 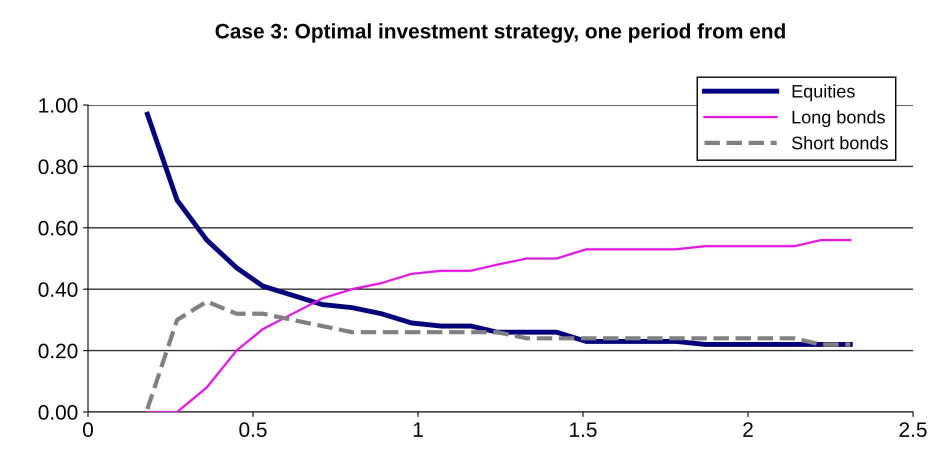 What do you see at coordinates (500, 33) in the screenshot?
I see `chart-title: Case 3: Optimal investment strategy, one period from end` at bounding box center [500, 33].